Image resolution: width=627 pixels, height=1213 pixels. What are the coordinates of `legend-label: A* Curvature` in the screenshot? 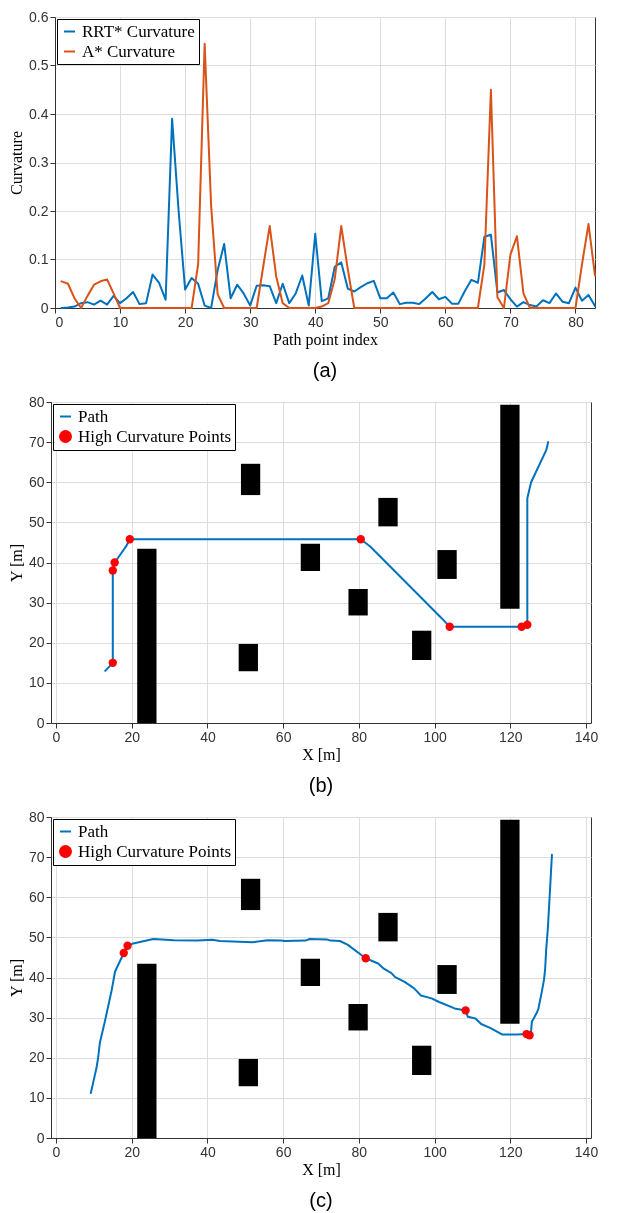 It's located at (129, 51).